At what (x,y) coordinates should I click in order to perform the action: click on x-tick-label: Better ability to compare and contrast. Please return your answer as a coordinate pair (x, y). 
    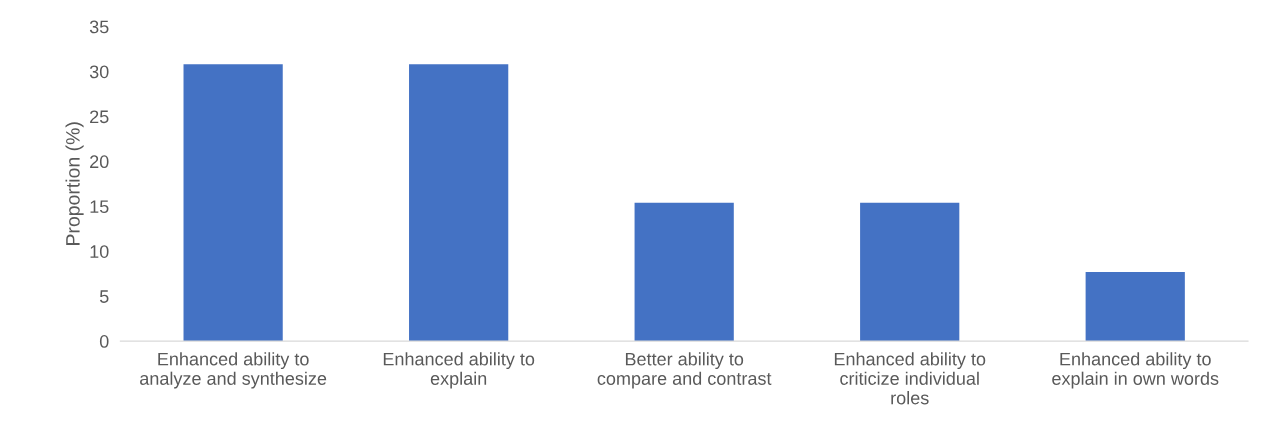
    Looking at the image, I should click on (684, 370).